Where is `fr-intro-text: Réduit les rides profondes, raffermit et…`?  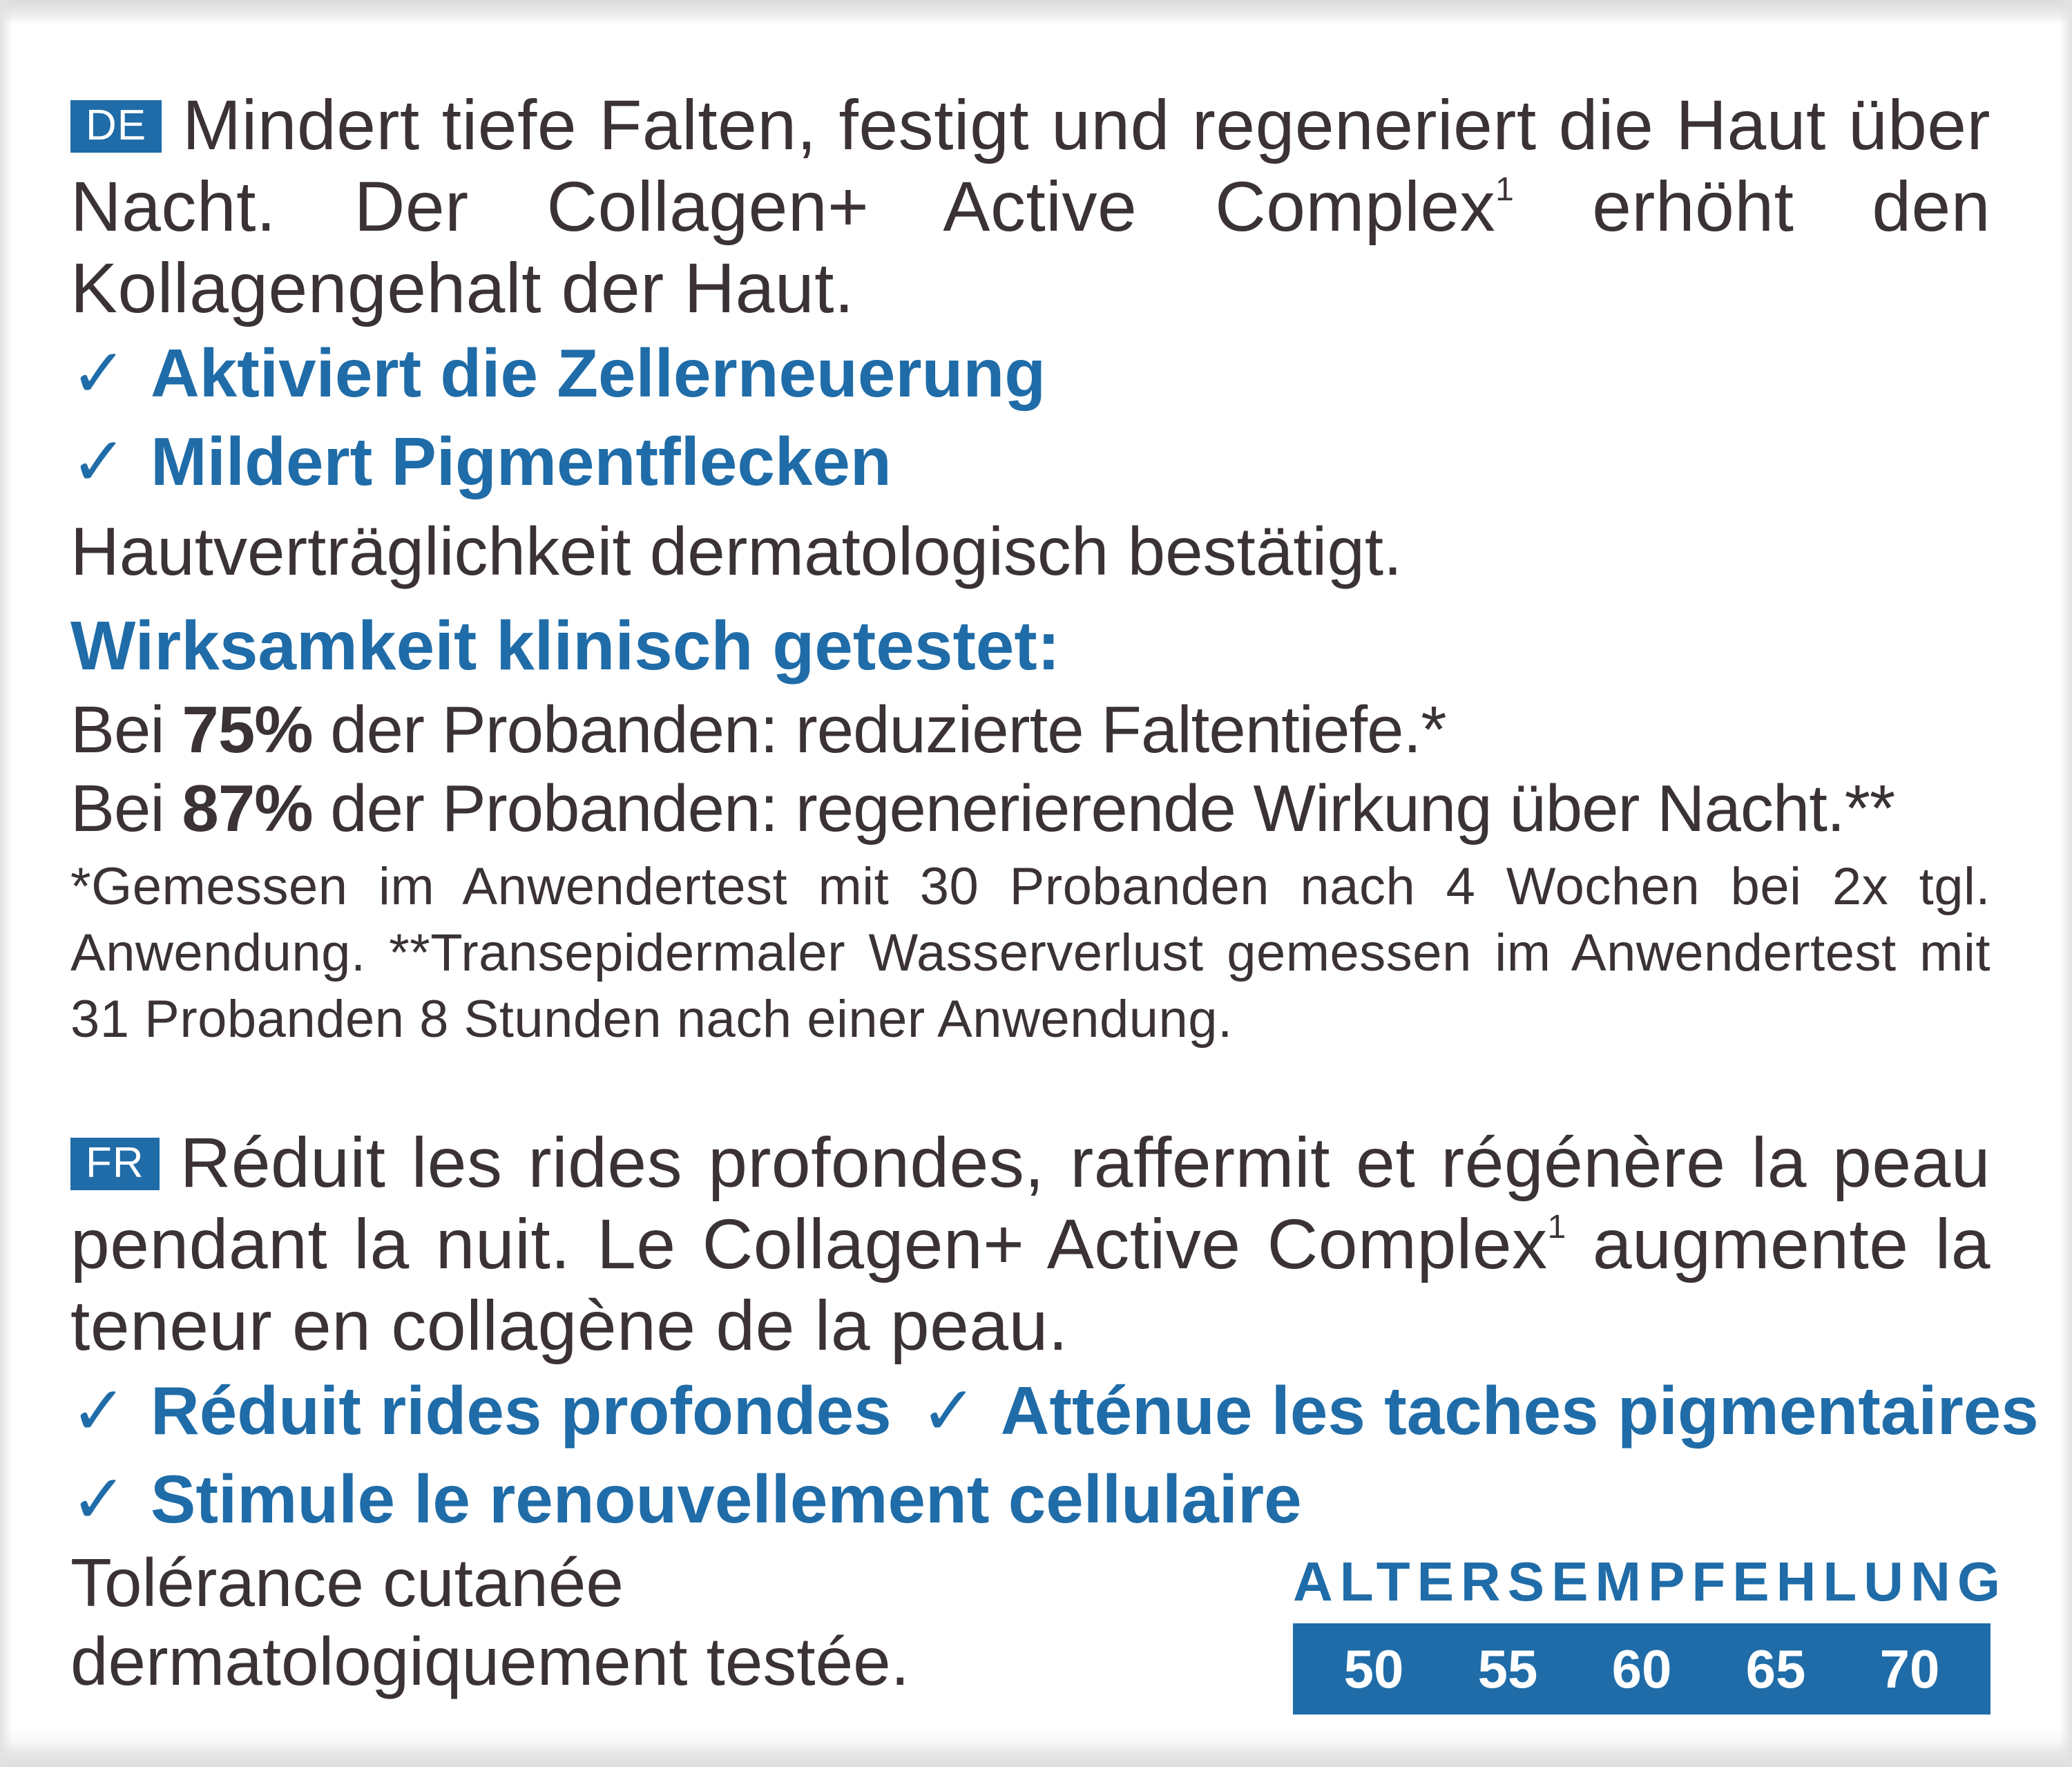
fr-intro-text: Réduit les rides profondes, raffermit et… is located at coordinates (1030, 1203).